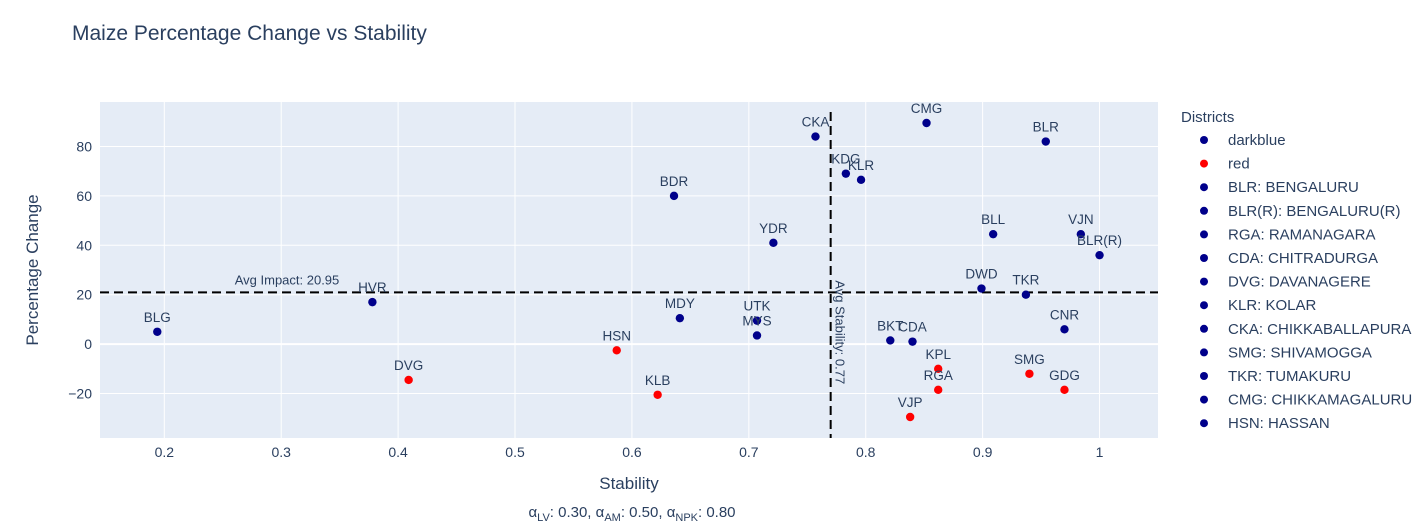 The image size is (1422, 525). I want to click on point-label: CNR, so click(1064, 314).